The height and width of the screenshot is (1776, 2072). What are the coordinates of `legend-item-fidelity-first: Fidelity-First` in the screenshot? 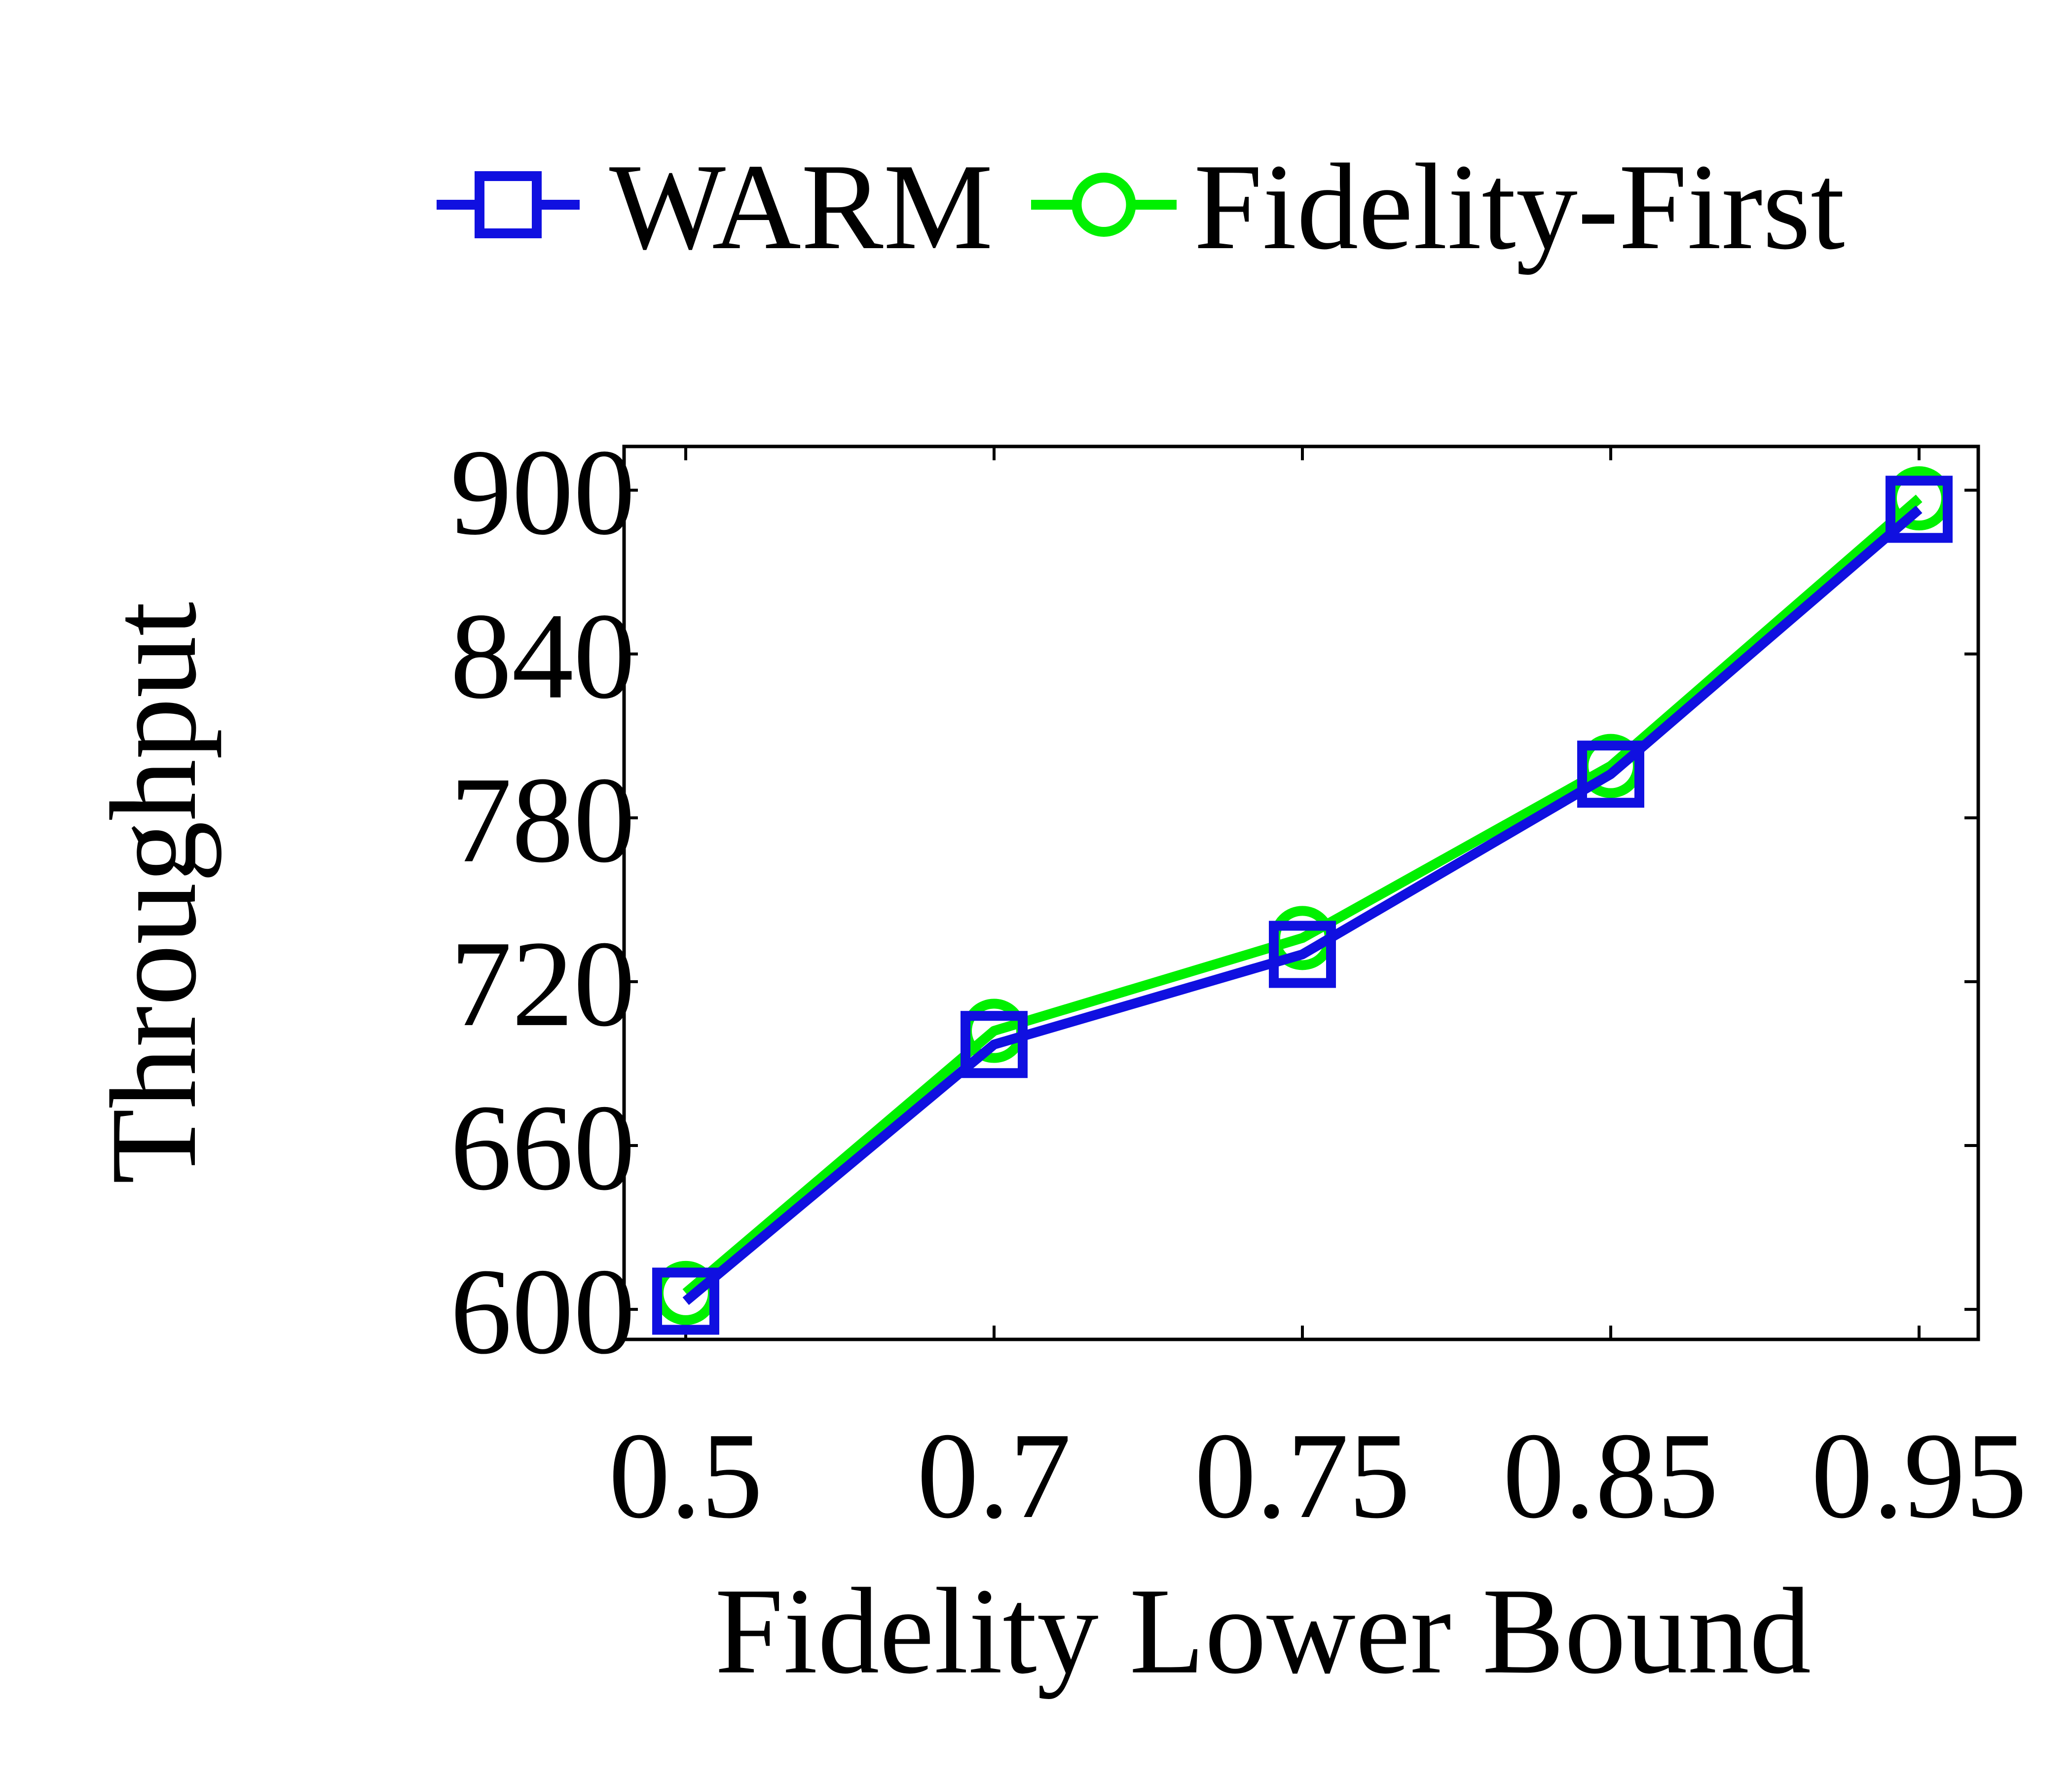 It's located at (1438, 207).